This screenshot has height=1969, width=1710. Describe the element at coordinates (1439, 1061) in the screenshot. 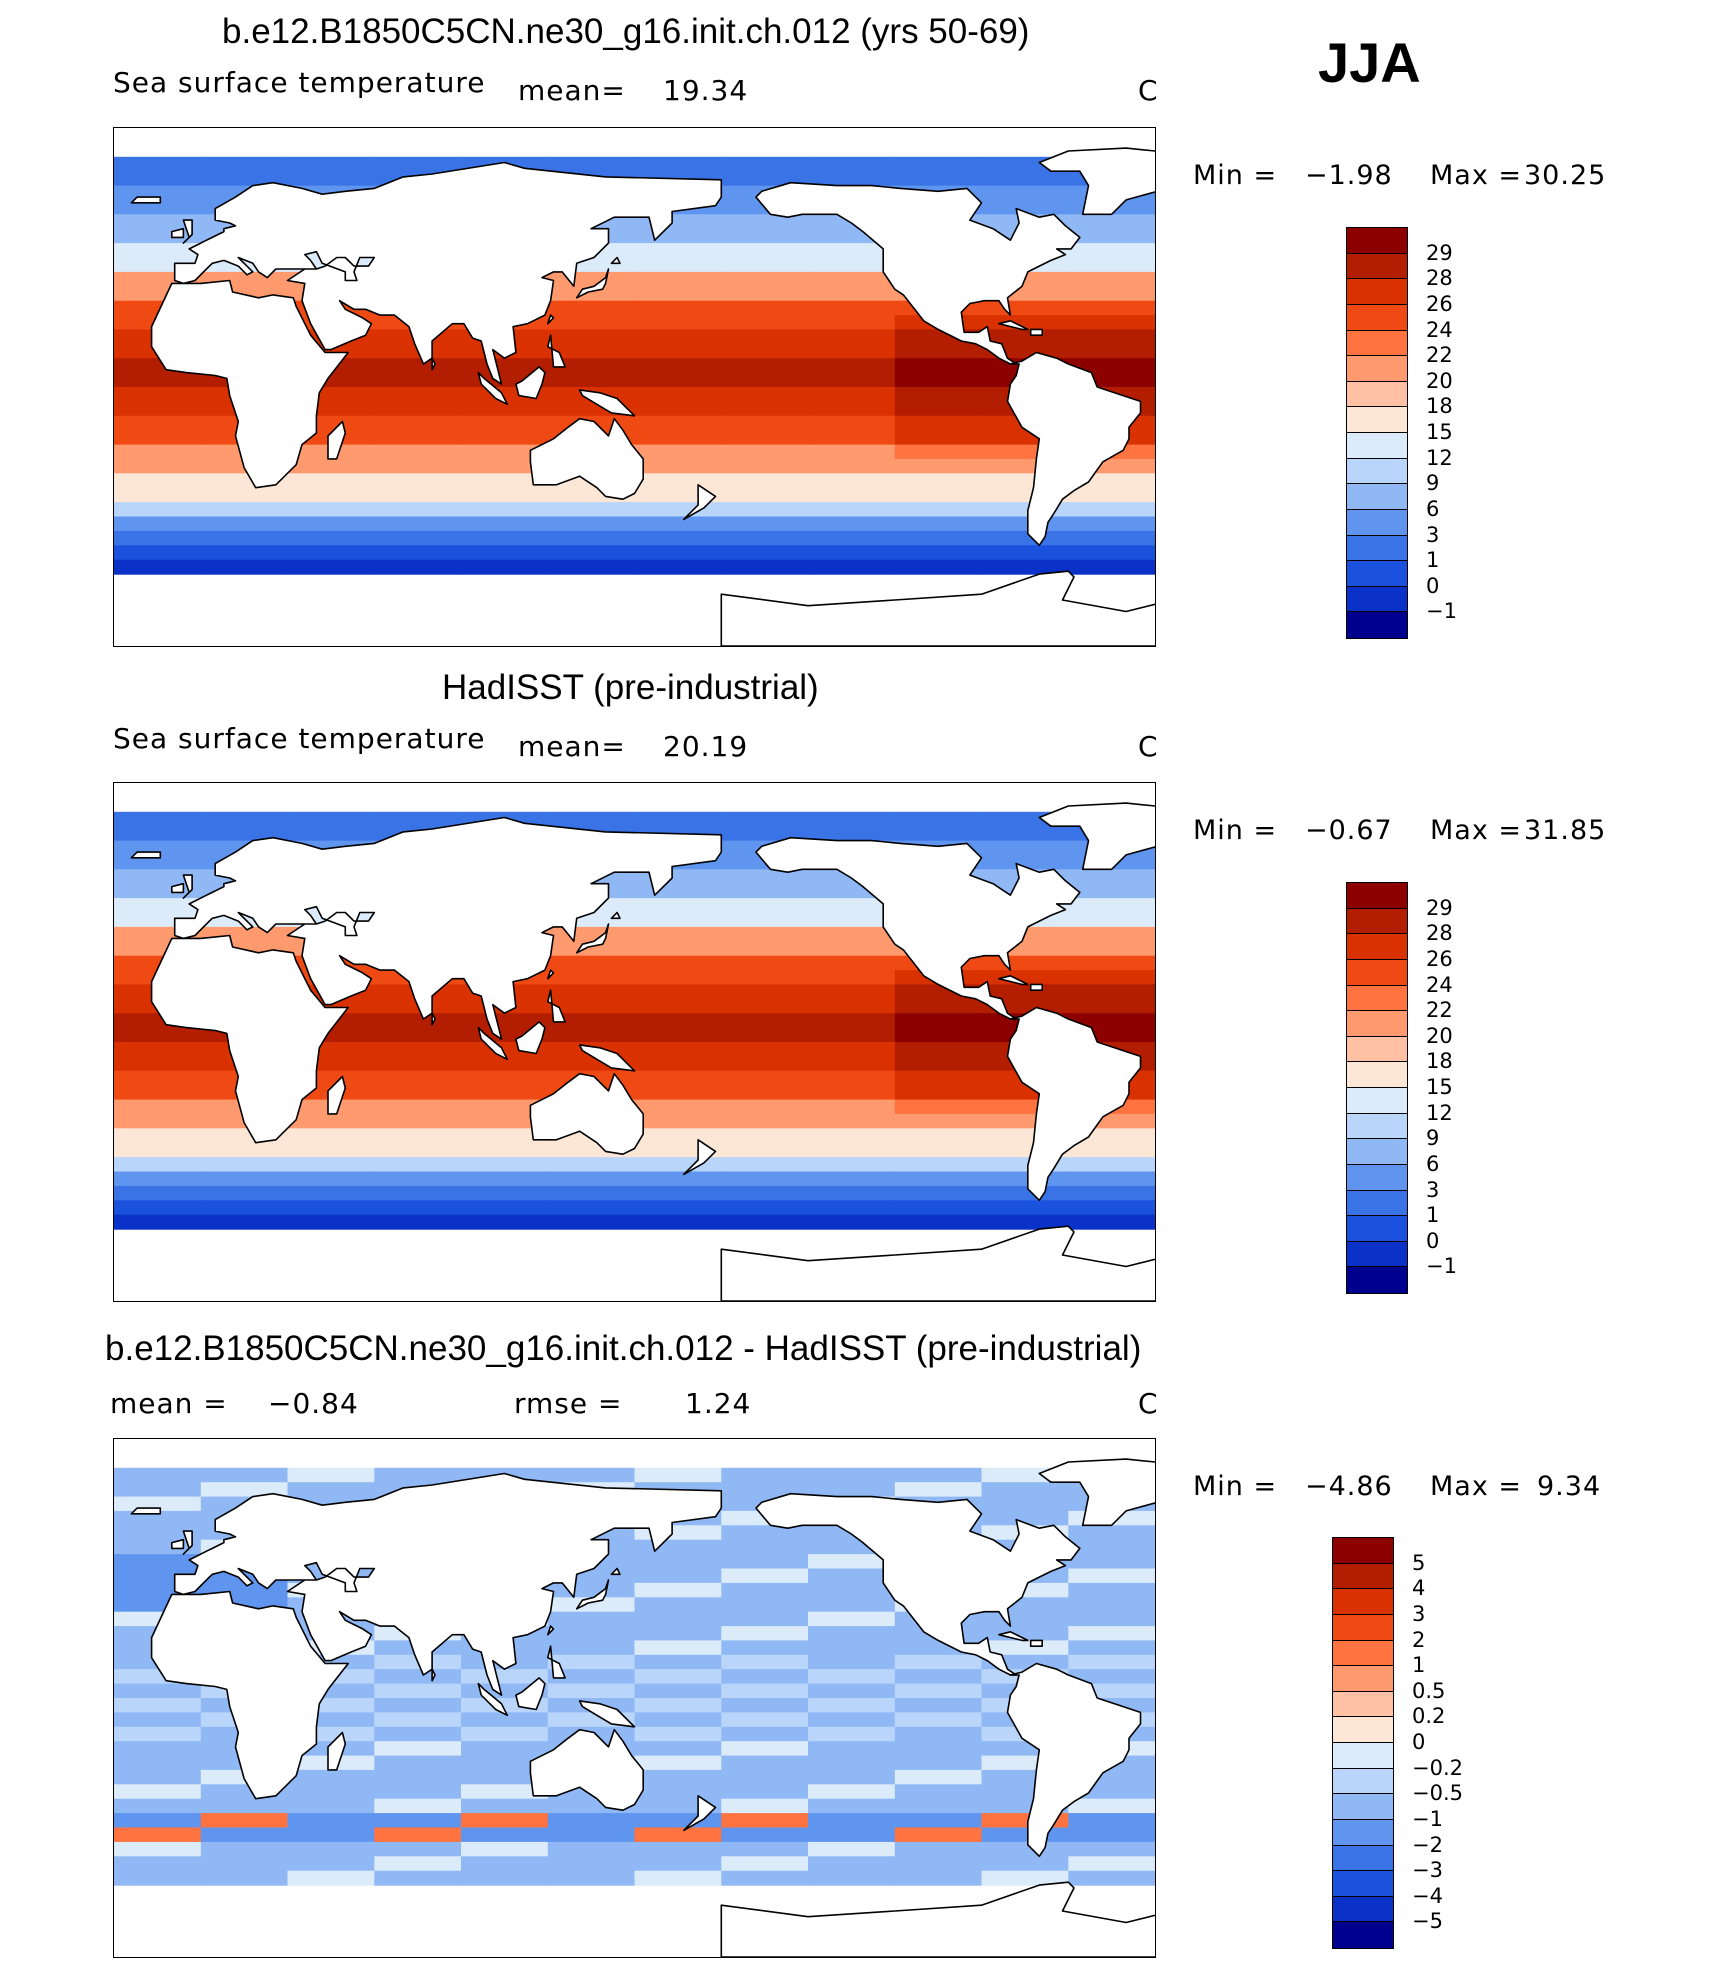

I see `colorbar-tick-label: 18` at that location.